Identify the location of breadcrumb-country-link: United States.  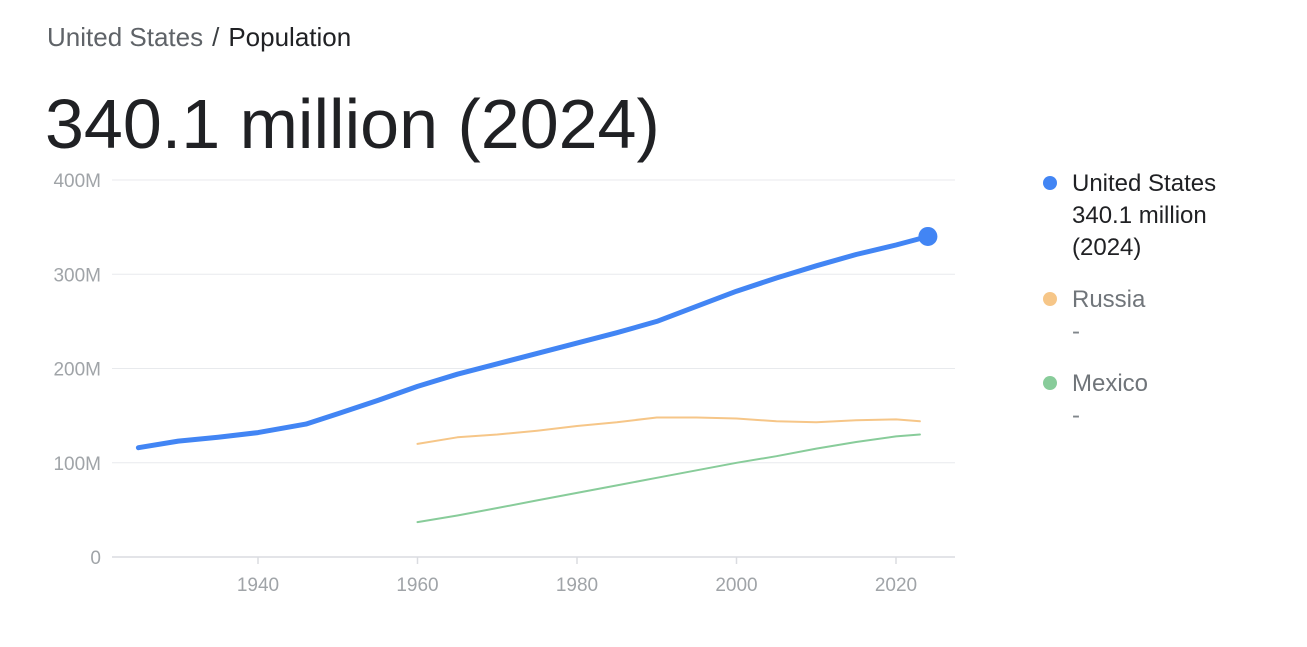
(125, 37).